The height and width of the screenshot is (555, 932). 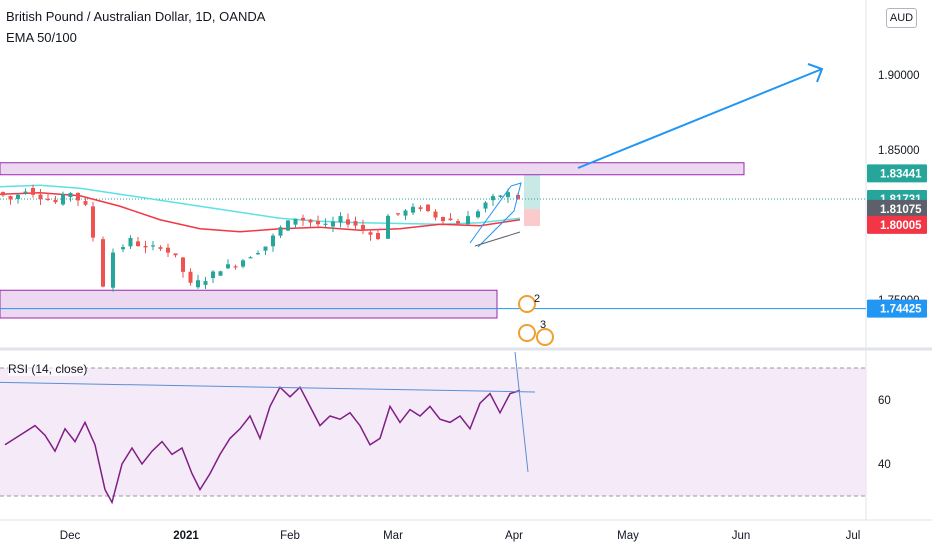 What do you see at coordinates (268, 387) in the screenshot?
I see `rsi-trendline` at bounding box center [268, 387].